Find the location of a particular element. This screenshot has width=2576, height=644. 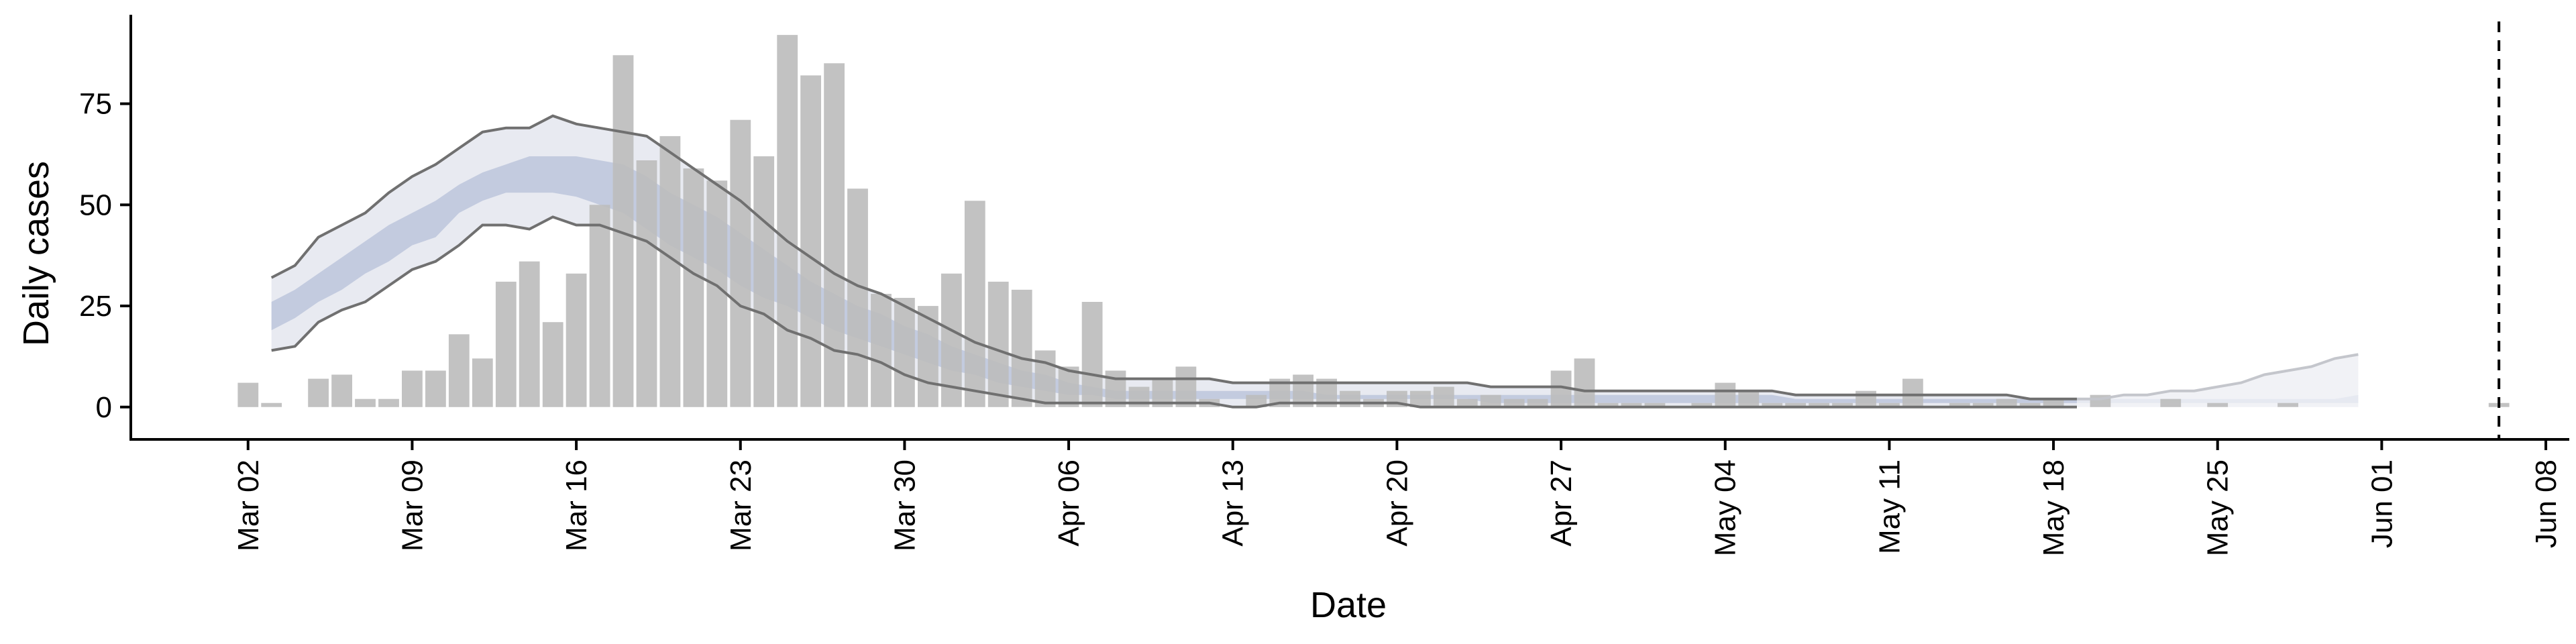

x-tick-label: Mar 30 is located at coordinates (904, 505).